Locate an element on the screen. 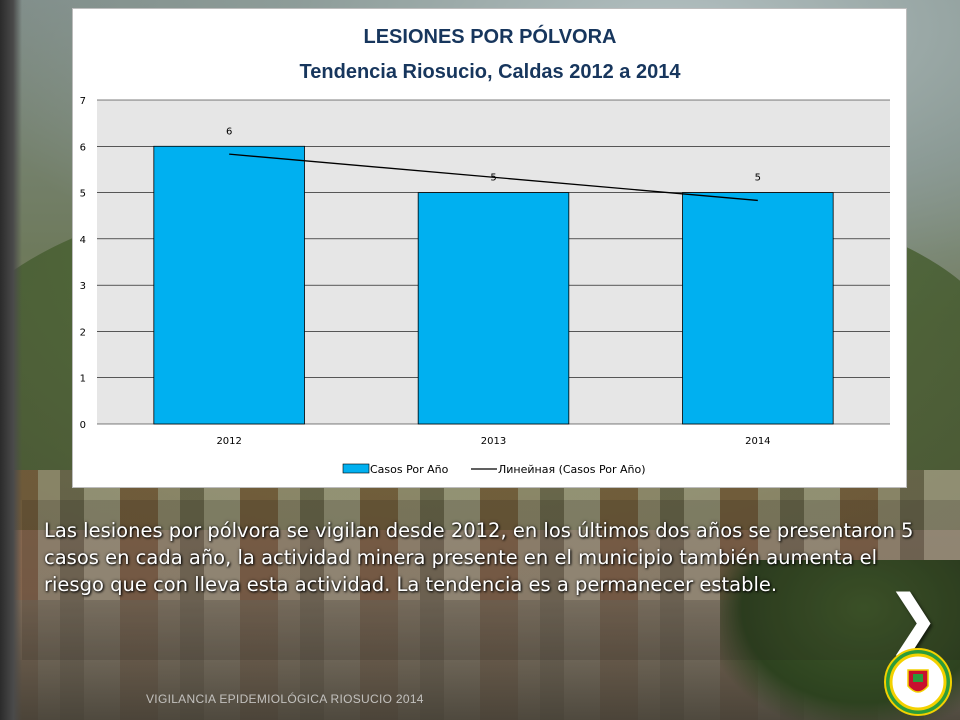 The height and width of the screenshot is (720, 960). chart-legend: Casos Por Año Линейная (Casos Por Año) is located at coordinates (494, 469).